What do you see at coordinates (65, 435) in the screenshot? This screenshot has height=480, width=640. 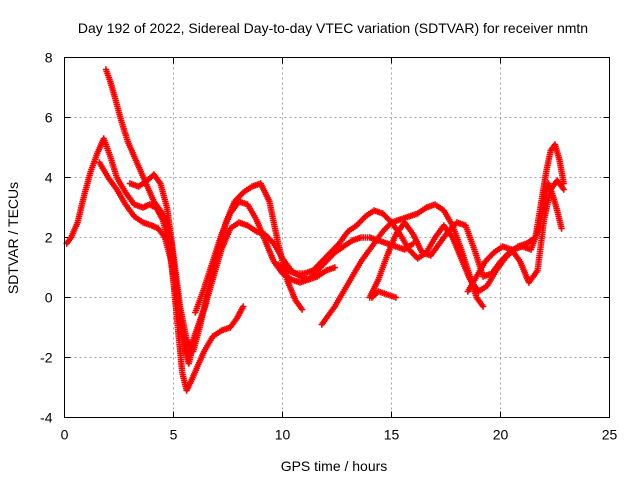 I see `x-tick-label: 0` at bounding box center [65, 435].